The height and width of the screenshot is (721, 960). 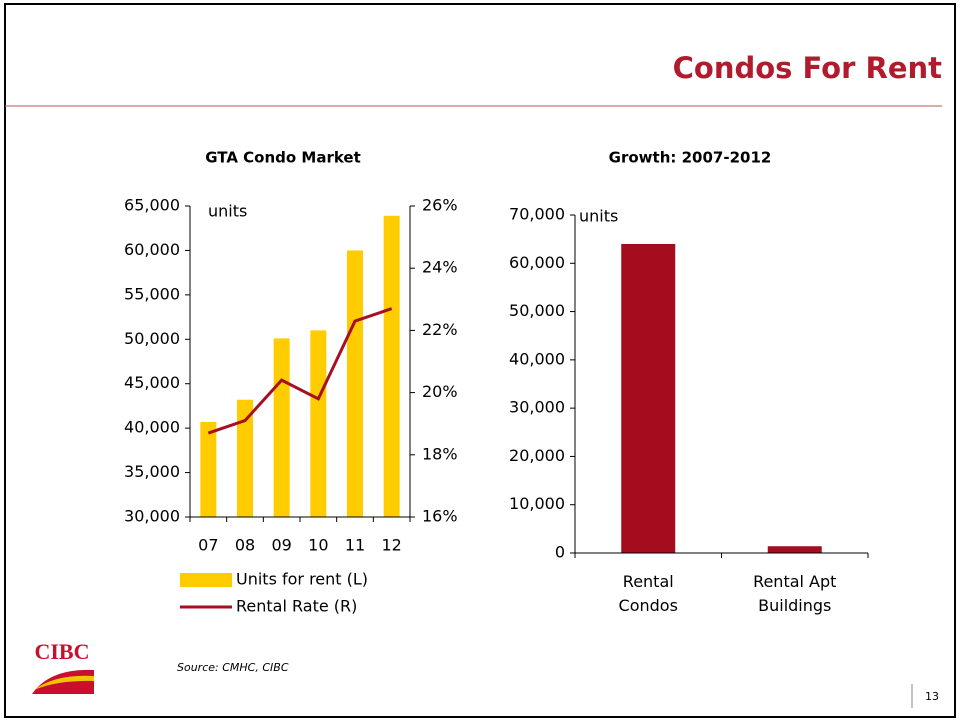 What do you see at coordinates (64, 682) in the screenshot?
I see `logo-swoosh` at bounding box center [64, 682].